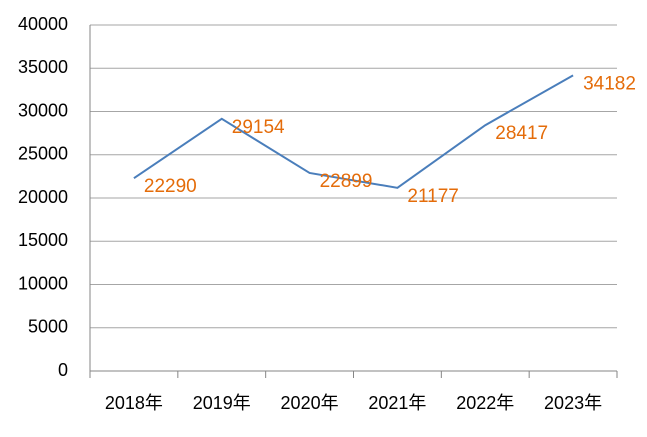 The width and height of the screenshot is (647, 437). Describe the element at coordinates (485, 403) in the screenshot. I see `x-tick-label: 2022年` at that location.